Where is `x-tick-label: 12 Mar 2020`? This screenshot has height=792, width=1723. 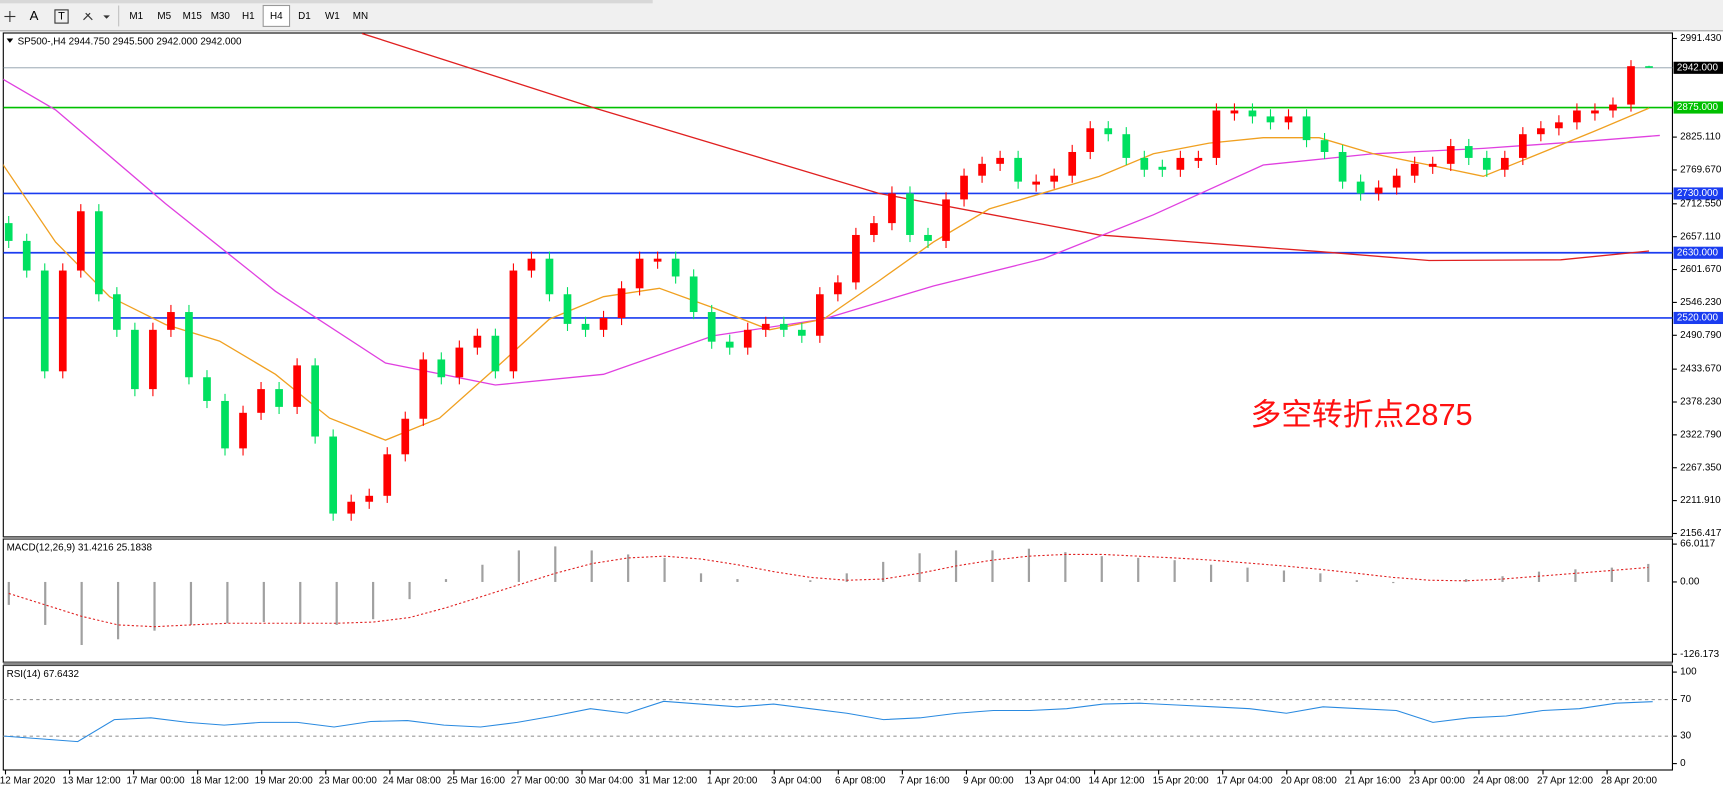 x-tick-label: 12 Mar 2020 is located at coordinates (28, 781).